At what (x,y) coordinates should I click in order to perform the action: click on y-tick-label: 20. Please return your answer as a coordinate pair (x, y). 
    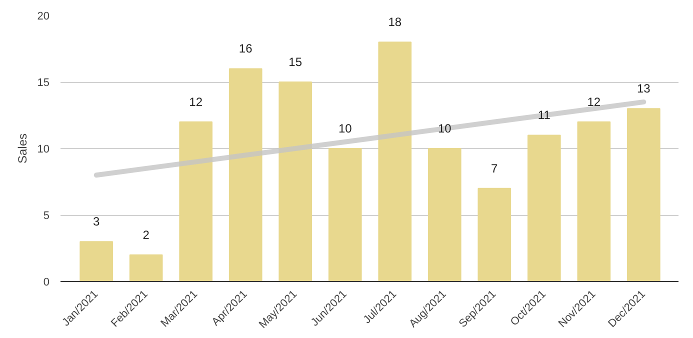
    Looking at the image, I should click on (43, 16).